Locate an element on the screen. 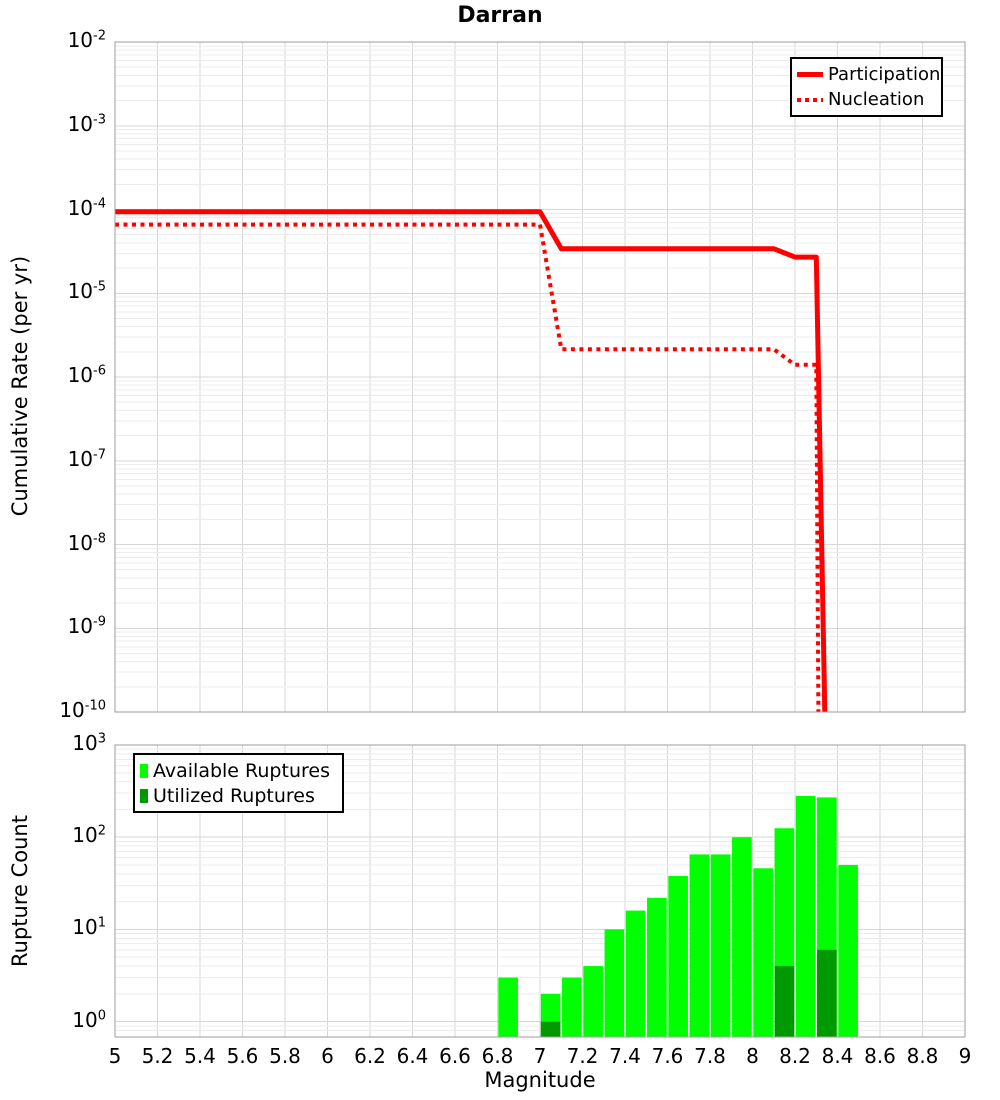 The width and height of the screenshot is (1000, 1100). rate-legend: Participation Nucleation is located at coordinates (866, 87).